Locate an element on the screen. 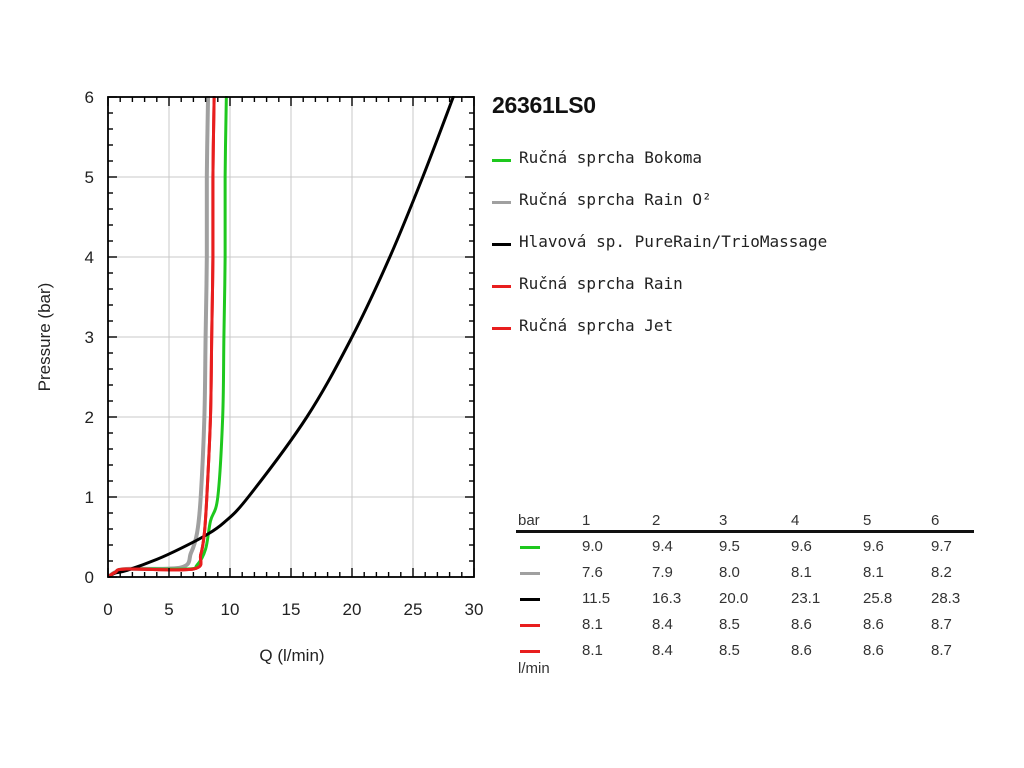 The width and height of the screenshot is (1024, 768). table-flow-value: 7.6 is located at coordinates (592, 572).